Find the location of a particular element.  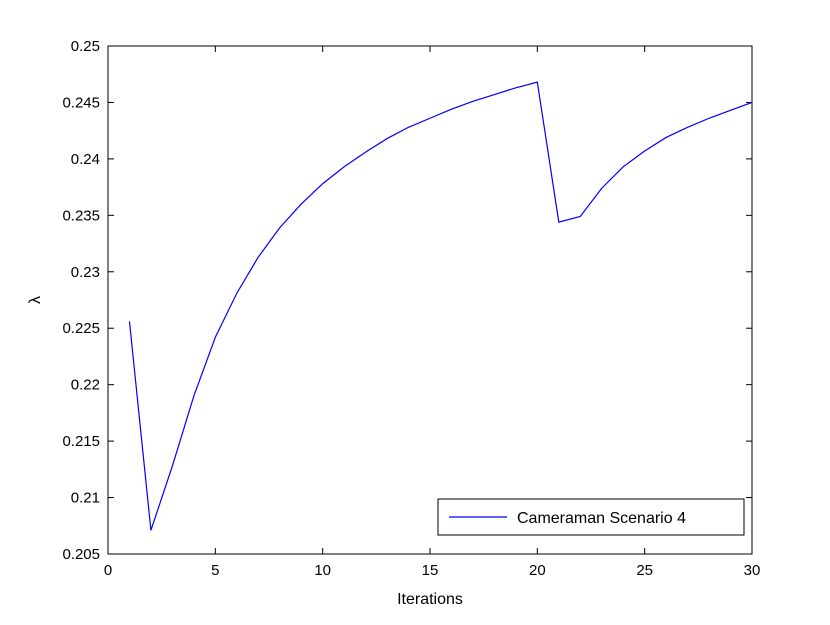

y-tick-label: 0.215 is located at coordinates (81, 441).